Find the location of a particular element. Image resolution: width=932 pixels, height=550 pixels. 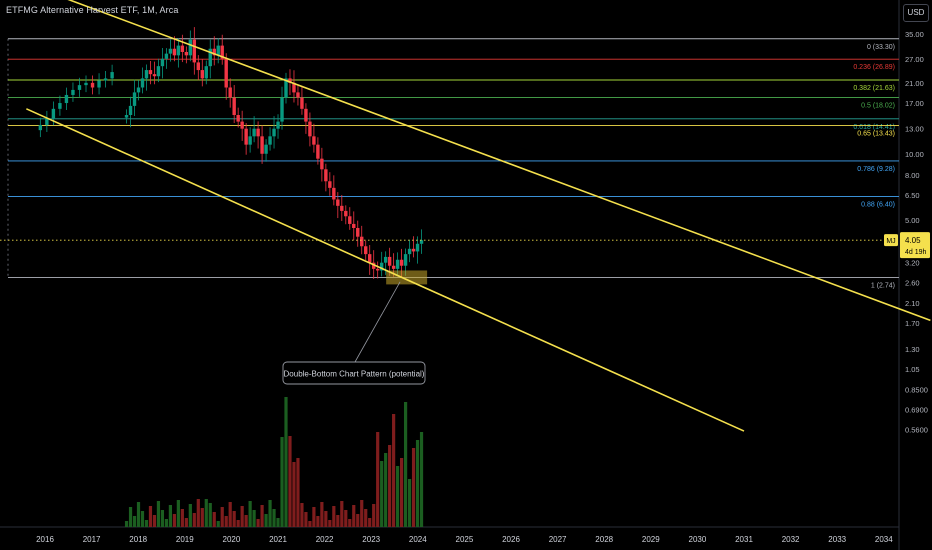

y-tick-label: 0.8500 is located at coordinates (916, 389).